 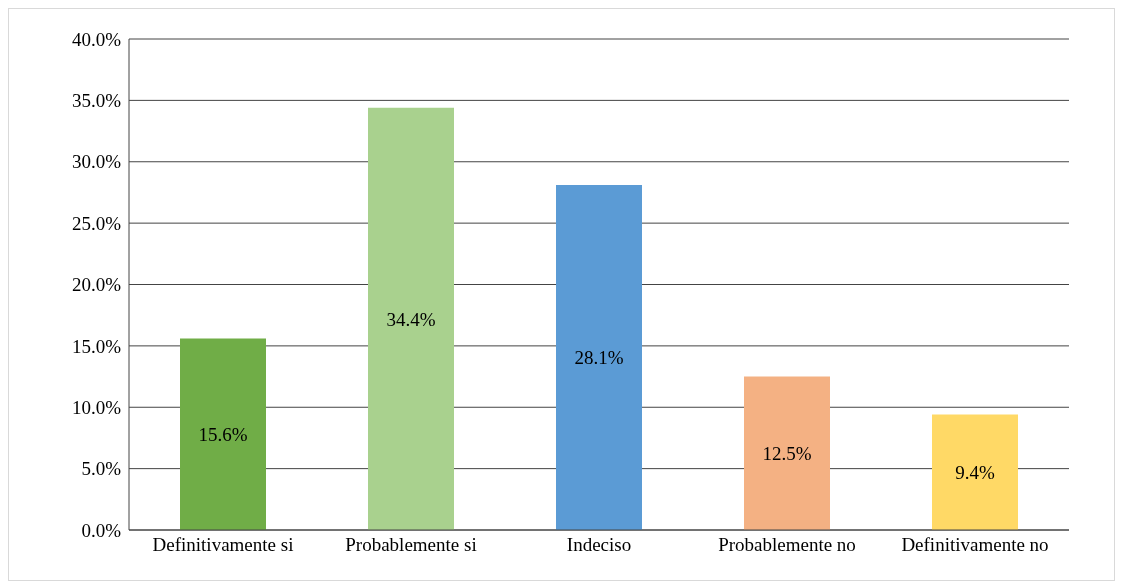 I want to click on x-tick-label: Indeciso, so click(x=599, y=545).